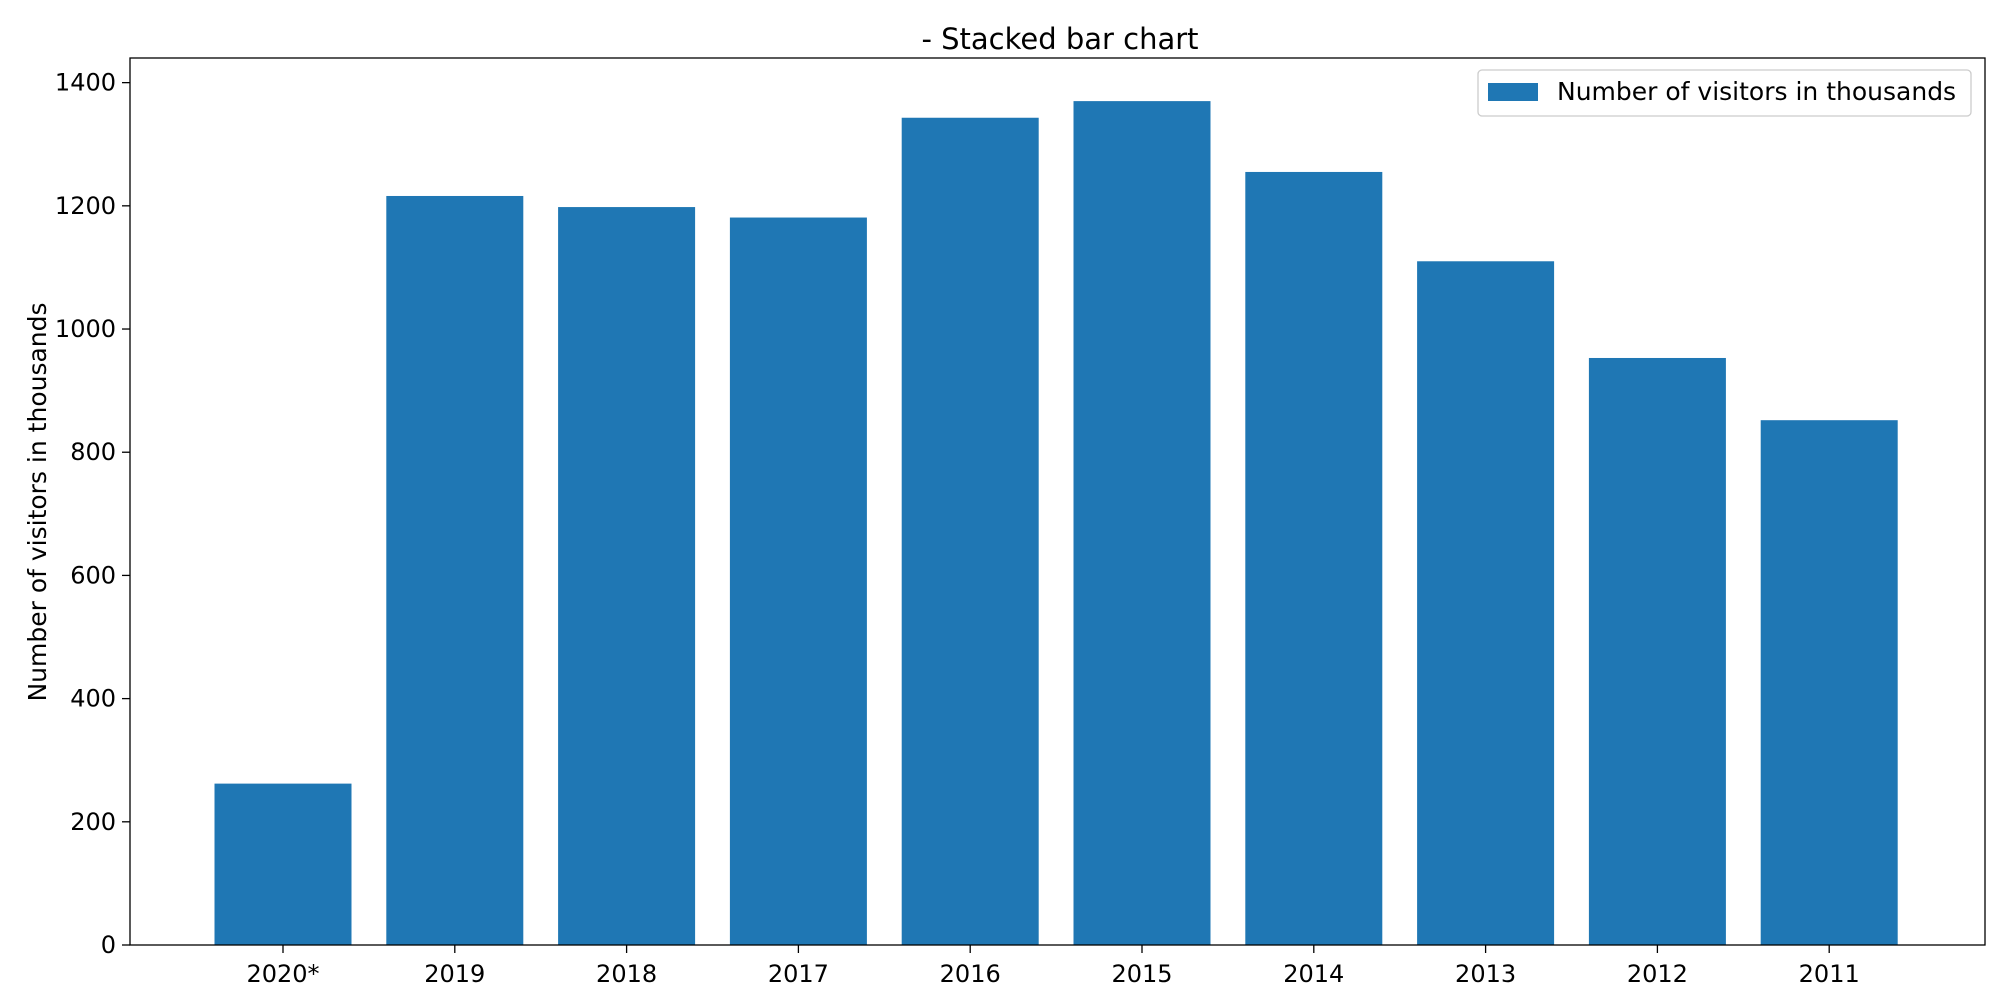 This screenshot has width=2000, height=1000. What do you see at coordinates (798, 974) in the screenshot?
I see `x-tick-label: 2017` at bounding box center [798, 974].